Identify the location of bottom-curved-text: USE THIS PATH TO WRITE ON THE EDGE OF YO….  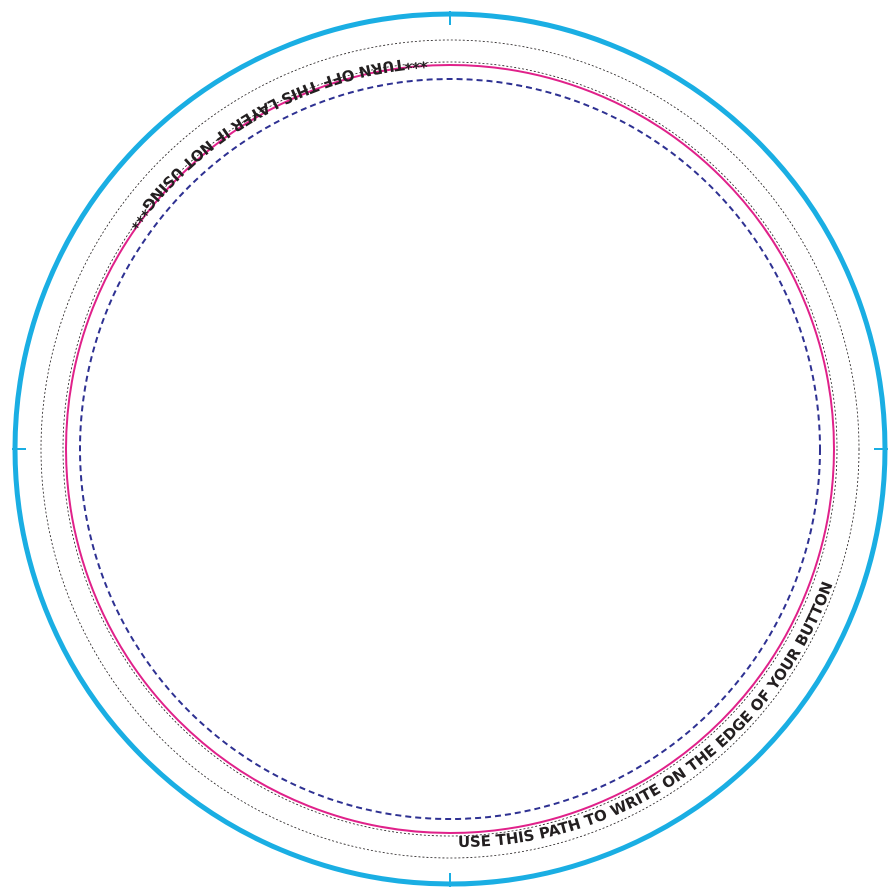
(647, 715).